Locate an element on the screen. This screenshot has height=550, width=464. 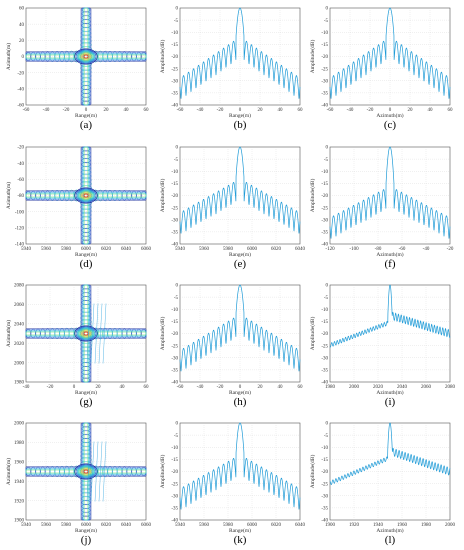
x-axis-label: Azimuth(m) is located at coordinates (389, 392).